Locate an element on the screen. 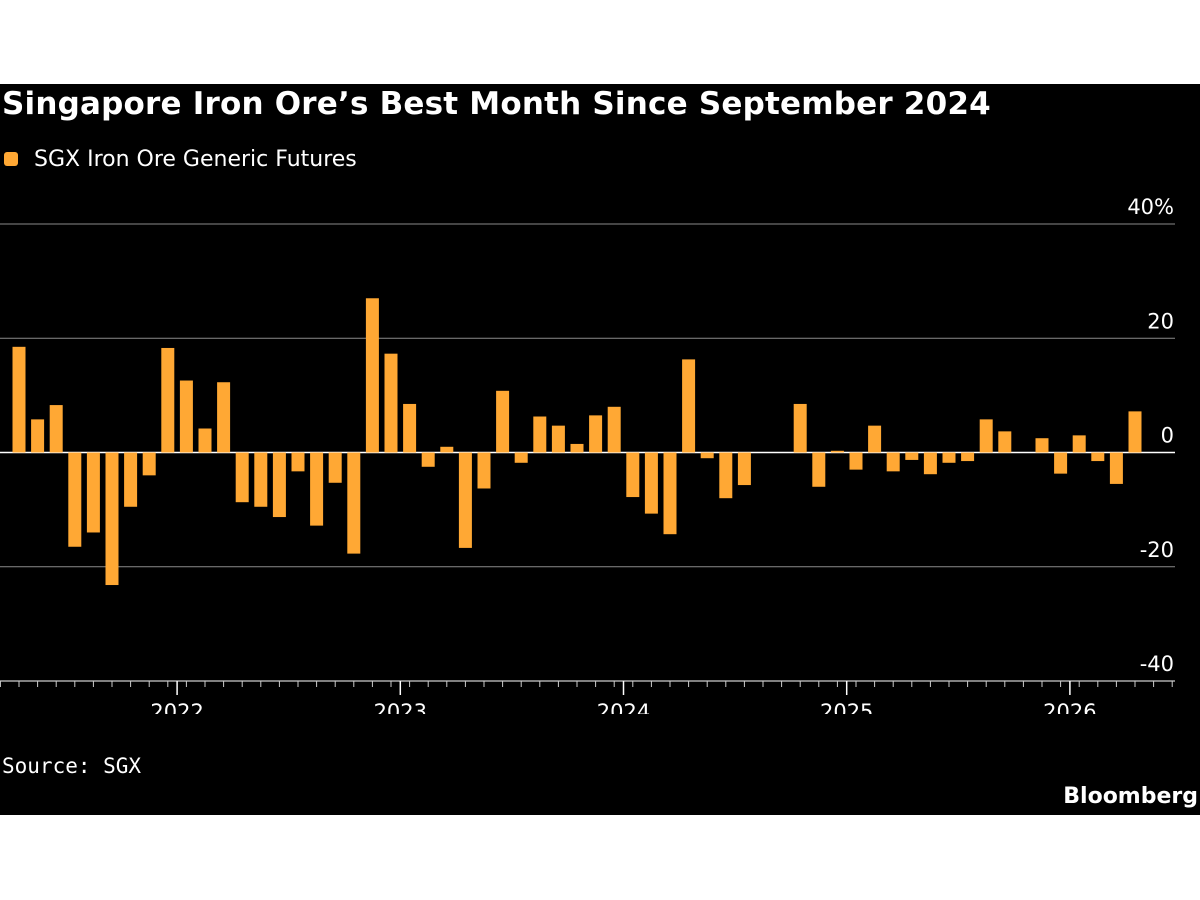 This screenshot has width=1200, height=900. legend-label: SGX Iron Ore Generic Futures is located at coordinates (195, 159).